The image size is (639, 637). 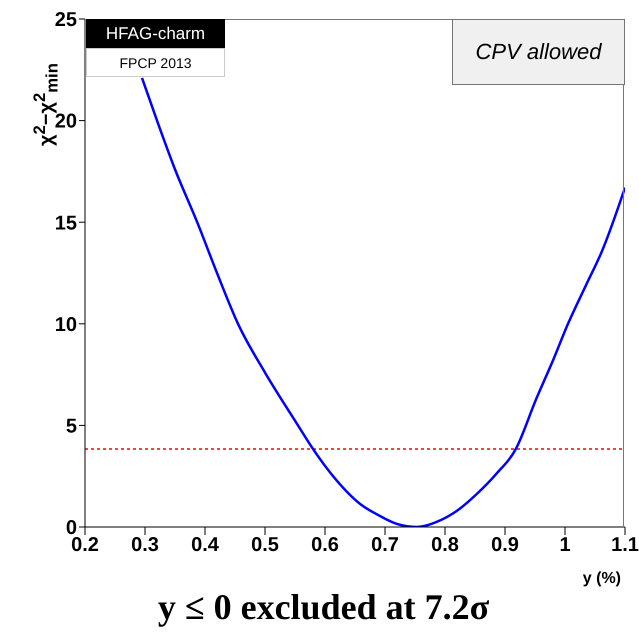 I want to click on y-tick-label: 25, so click(x=65, y=20).